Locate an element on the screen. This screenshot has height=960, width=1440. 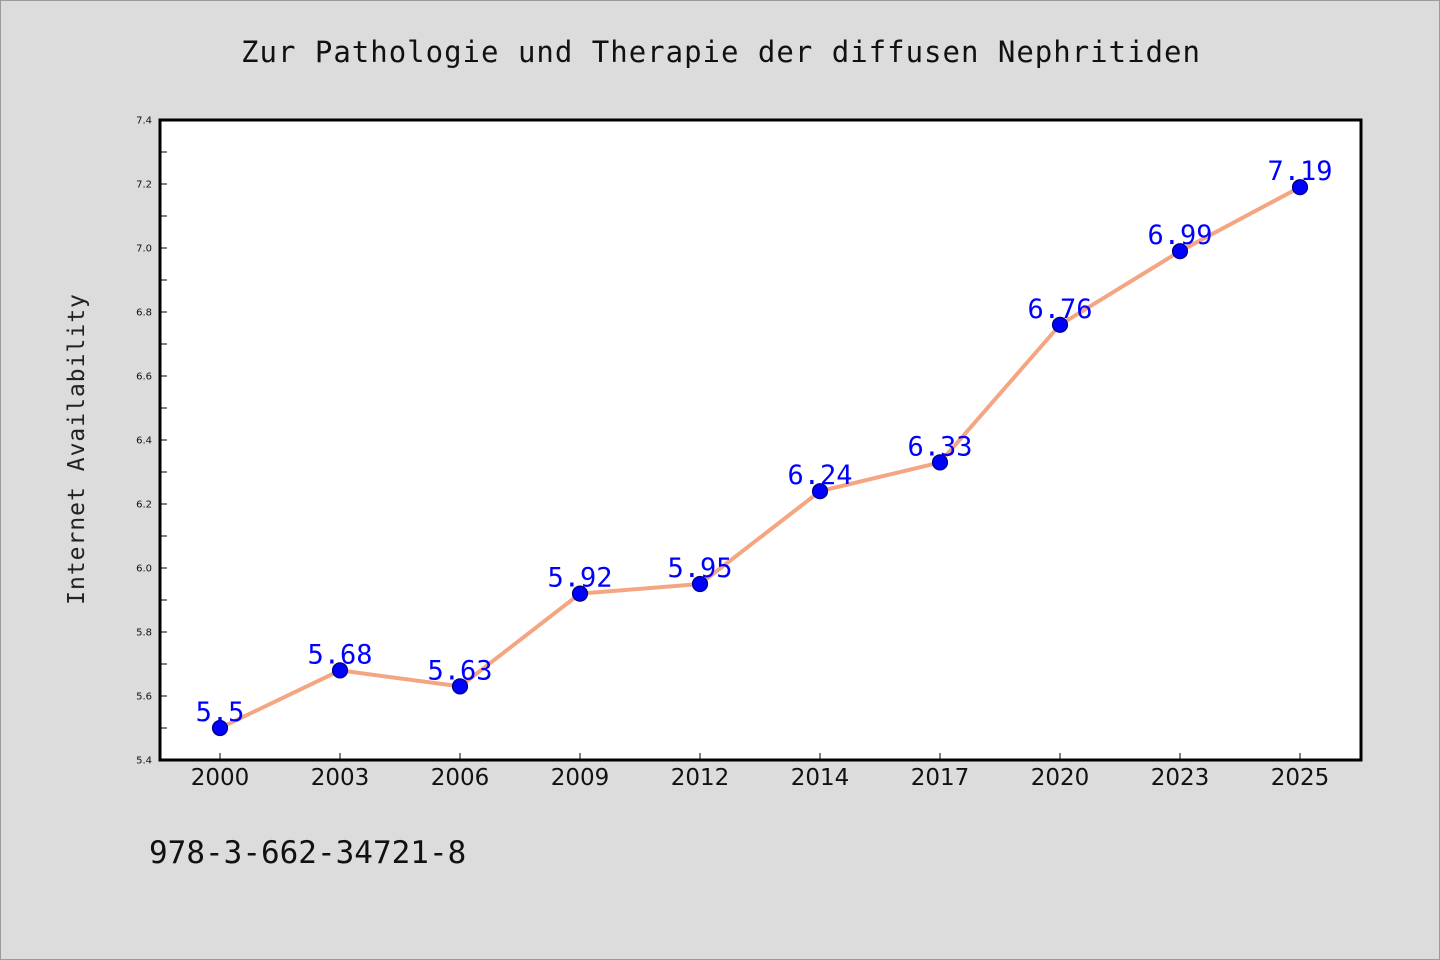
y-tick-label: 7.4 is located at coordinates (144, 121).